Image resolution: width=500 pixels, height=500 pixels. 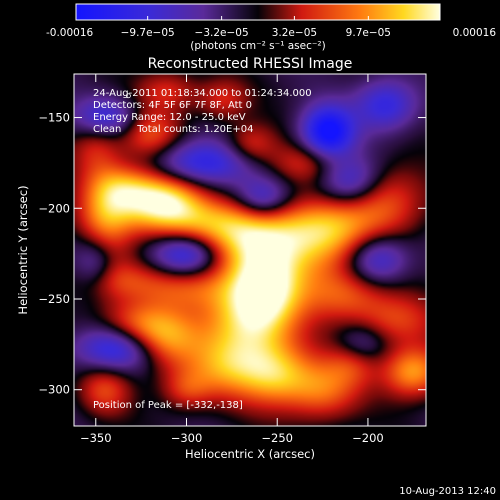 I want to click on footer-timestamp: 10-Aug-2013 12:40, so click(x=447, y=491).